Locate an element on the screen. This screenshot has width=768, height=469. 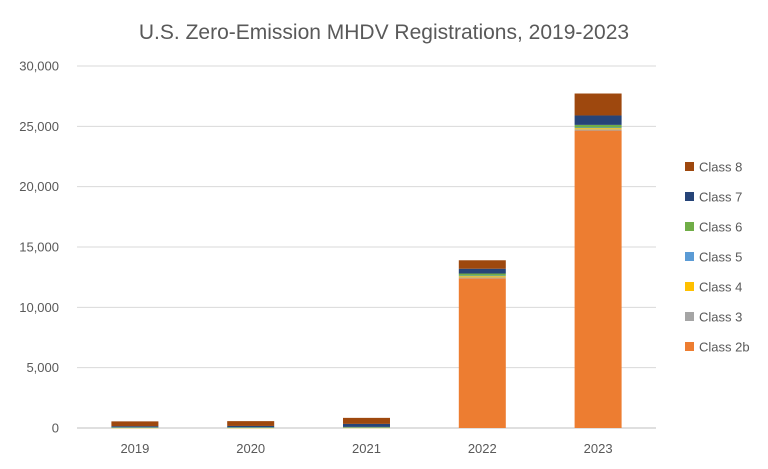
x-tick-label: 2020 is located at coordinates (250, 448).